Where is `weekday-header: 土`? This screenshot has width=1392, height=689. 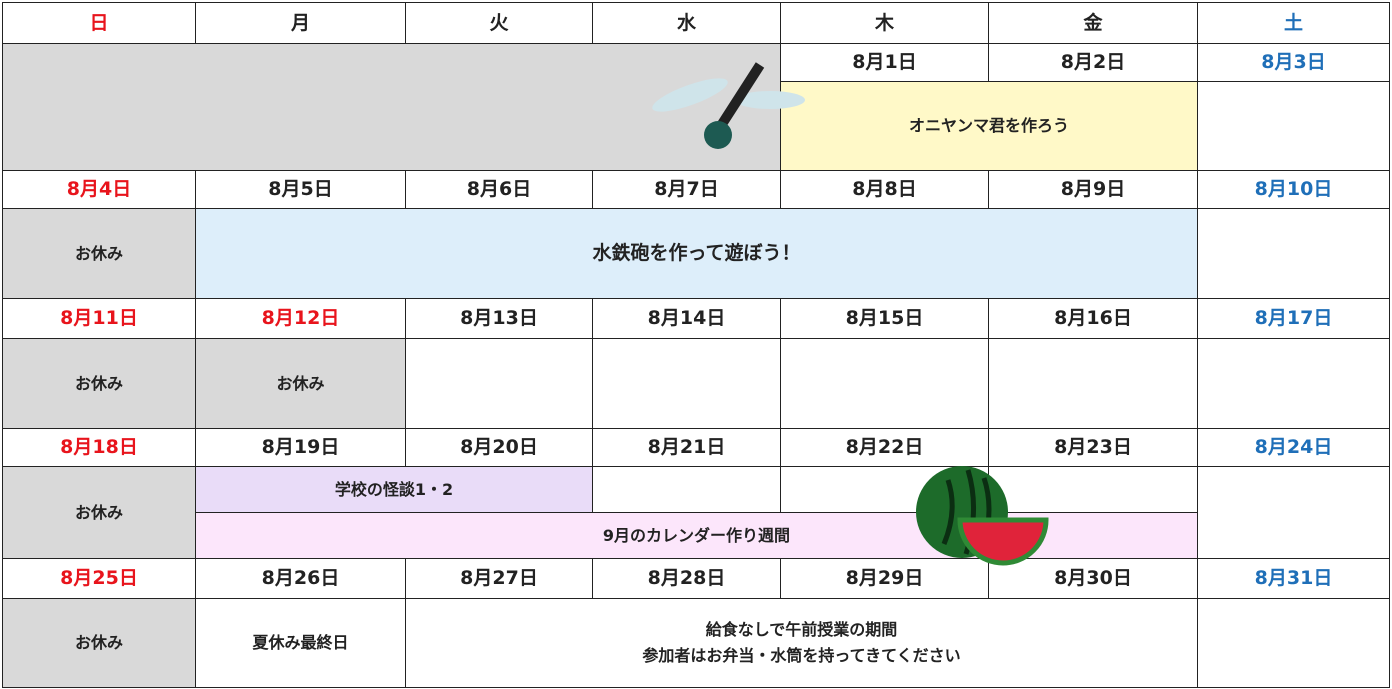 weekday-header: 土 is located at coordinates (1293, 23).